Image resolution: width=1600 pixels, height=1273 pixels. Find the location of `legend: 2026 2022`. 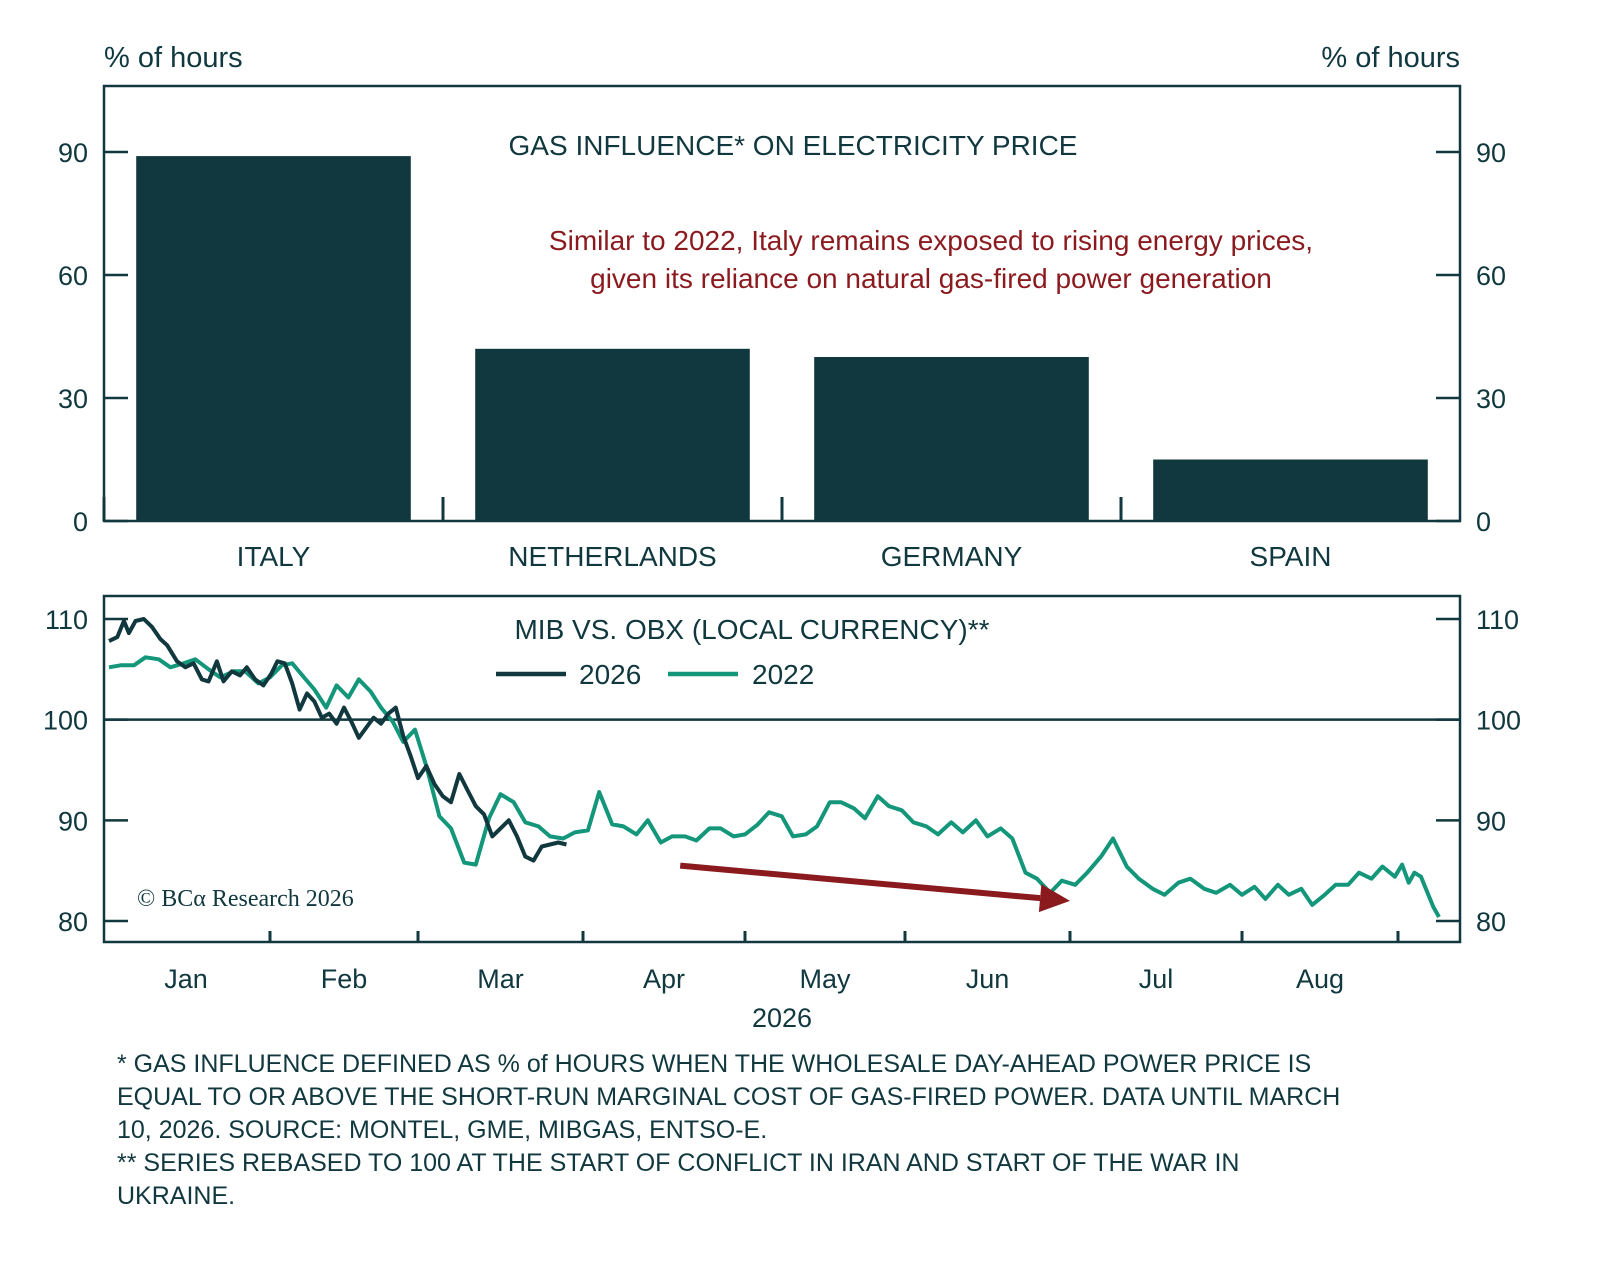

legend: 2026 2022 is located at coordinates (655, 674).